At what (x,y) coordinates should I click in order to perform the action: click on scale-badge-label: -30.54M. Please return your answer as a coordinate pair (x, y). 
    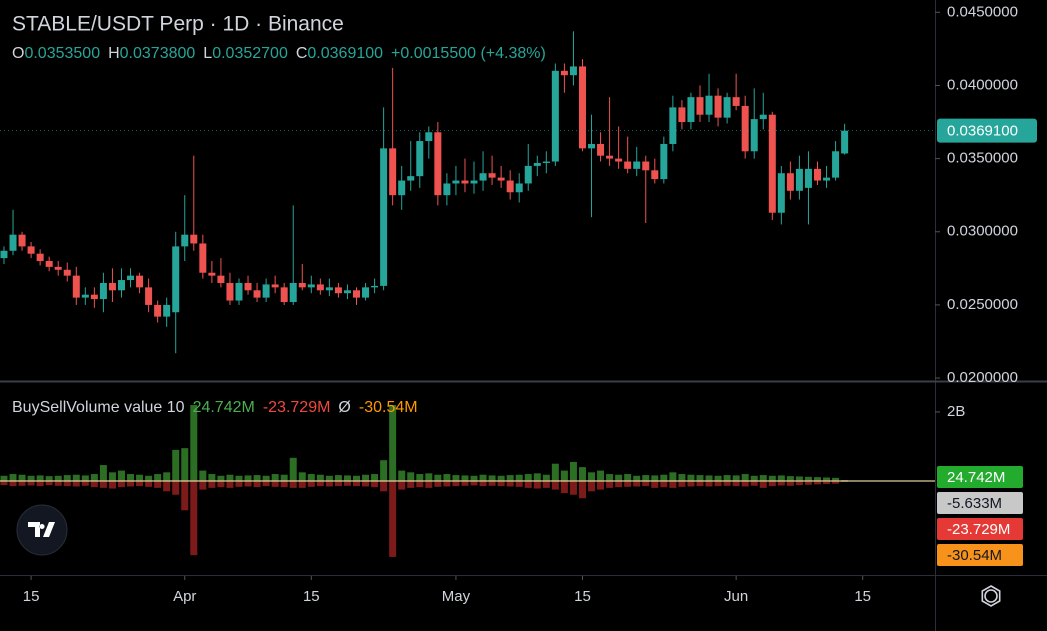
    Looking at the image, I should click on (974, 555).